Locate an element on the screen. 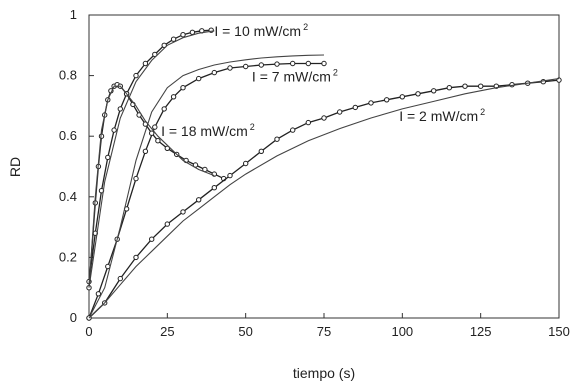 This screenshot has height=383, width=573. annotation-text: I = 2 mW/cm is located at coordinates (438, 116).